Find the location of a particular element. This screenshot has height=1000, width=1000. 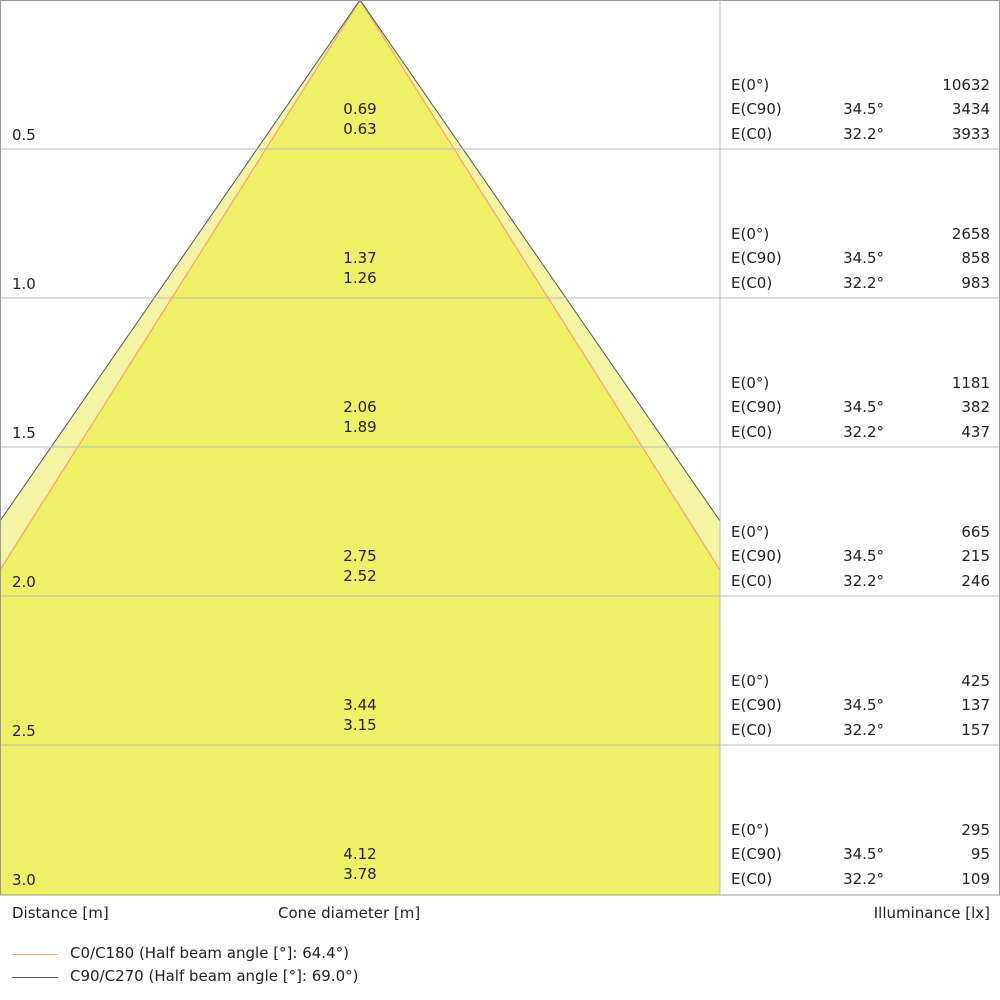

c90-cone-diameter: 3.44 is located at coordinates (359, 705).